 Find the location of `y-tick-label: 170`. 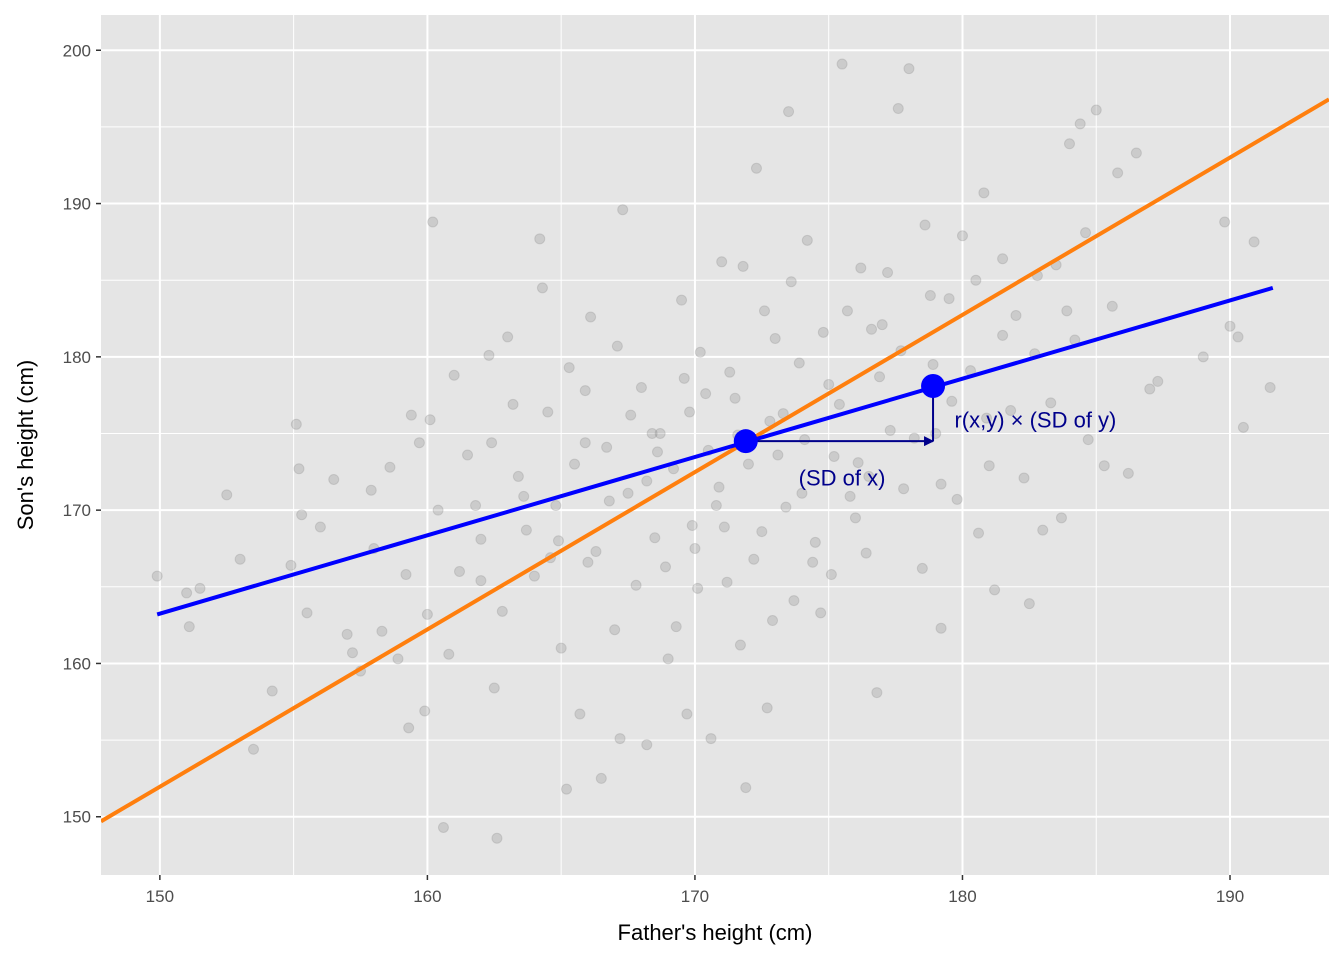

y-tick-label: 170 is located at coordinates (77, 510).